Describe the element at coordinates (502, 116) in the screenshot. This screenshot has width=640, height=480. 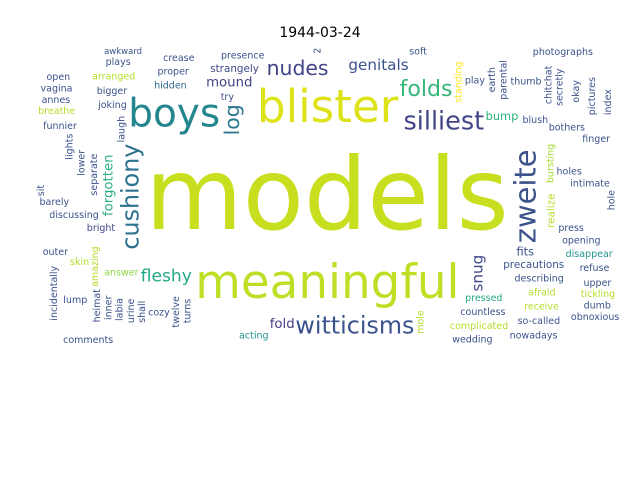
I see `word-bump: bump` at that location.